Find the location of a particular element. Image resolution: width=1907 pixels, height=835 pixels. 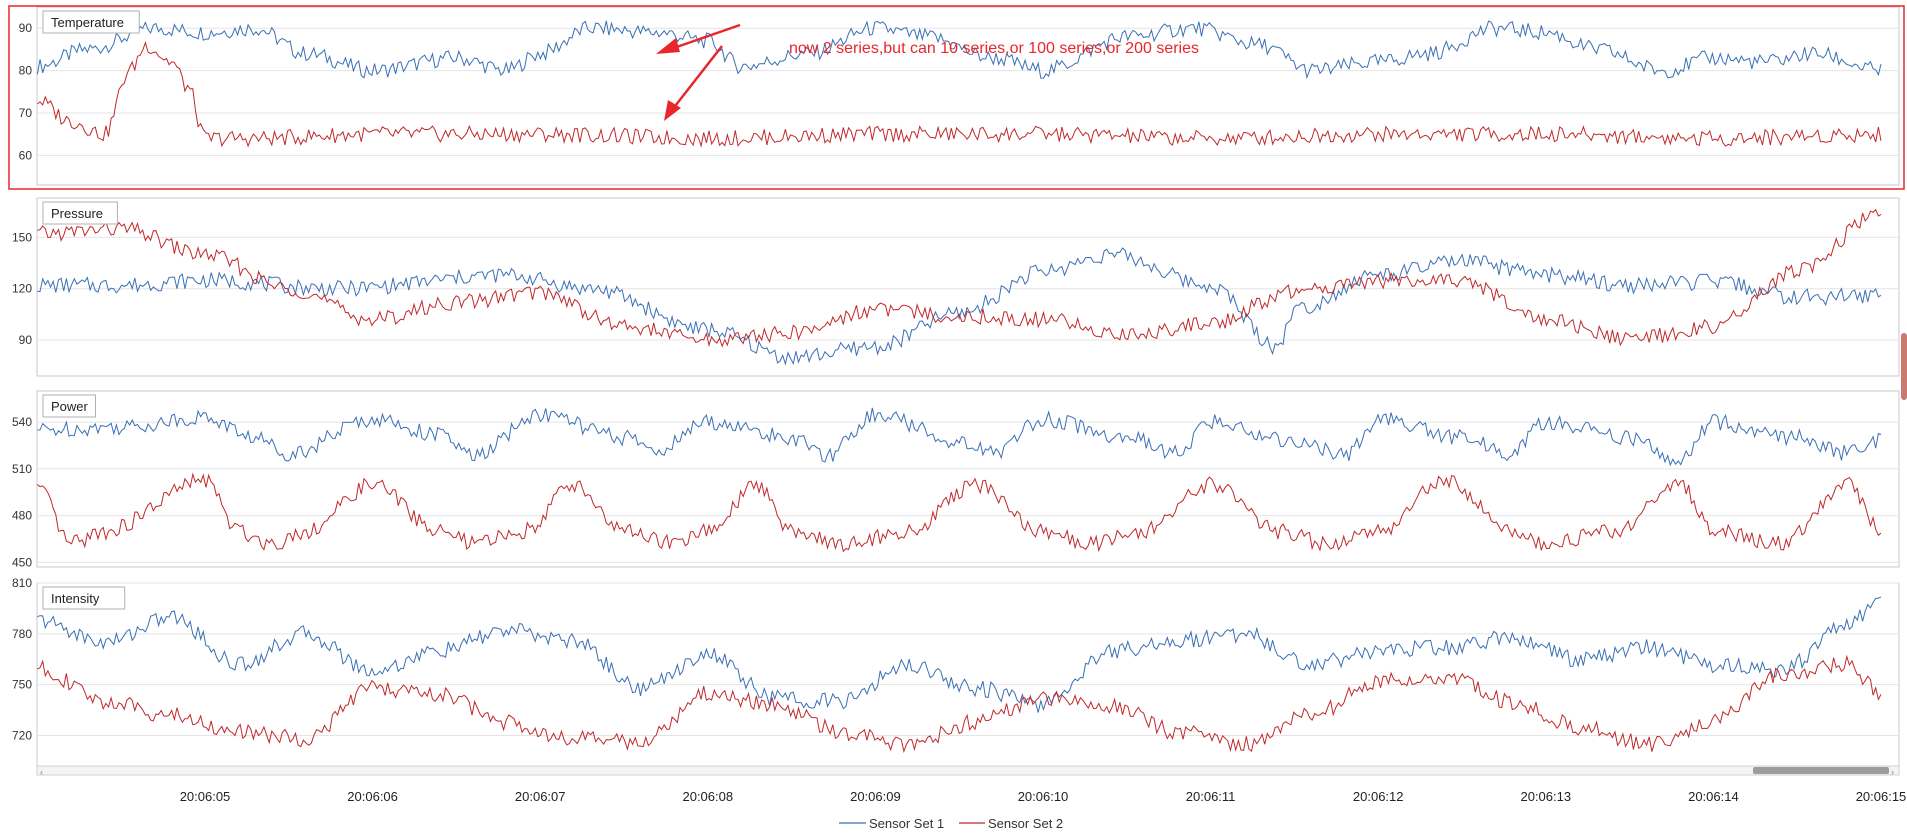

y-tick-label: 450 is located at coordinates (22, 562).